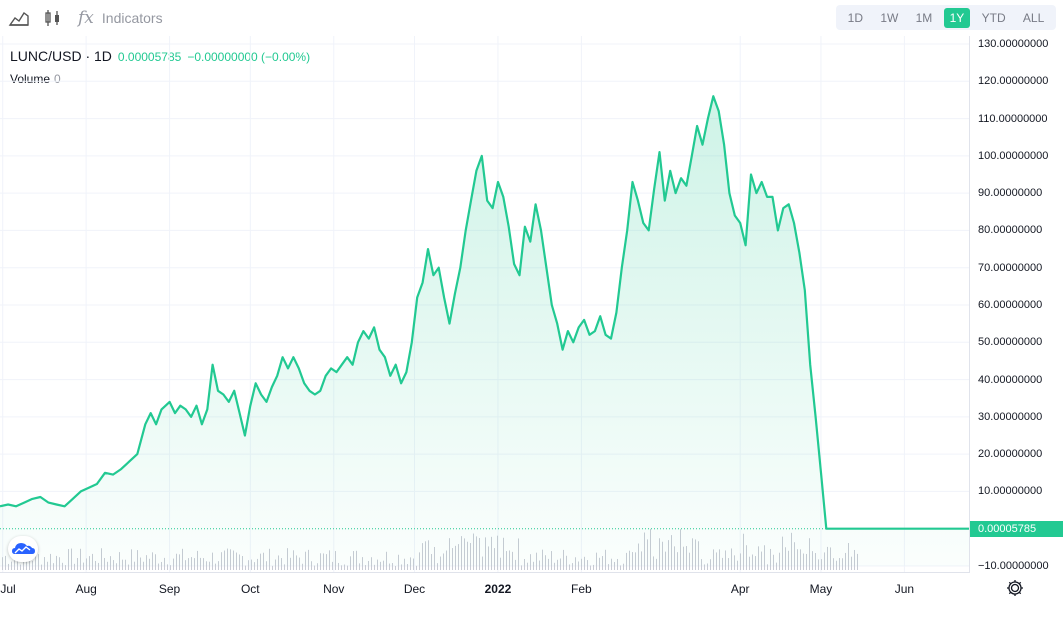  I want to click on range-selector: 1D 1W 1M 1Y YTD ALL, so click(946, 17).